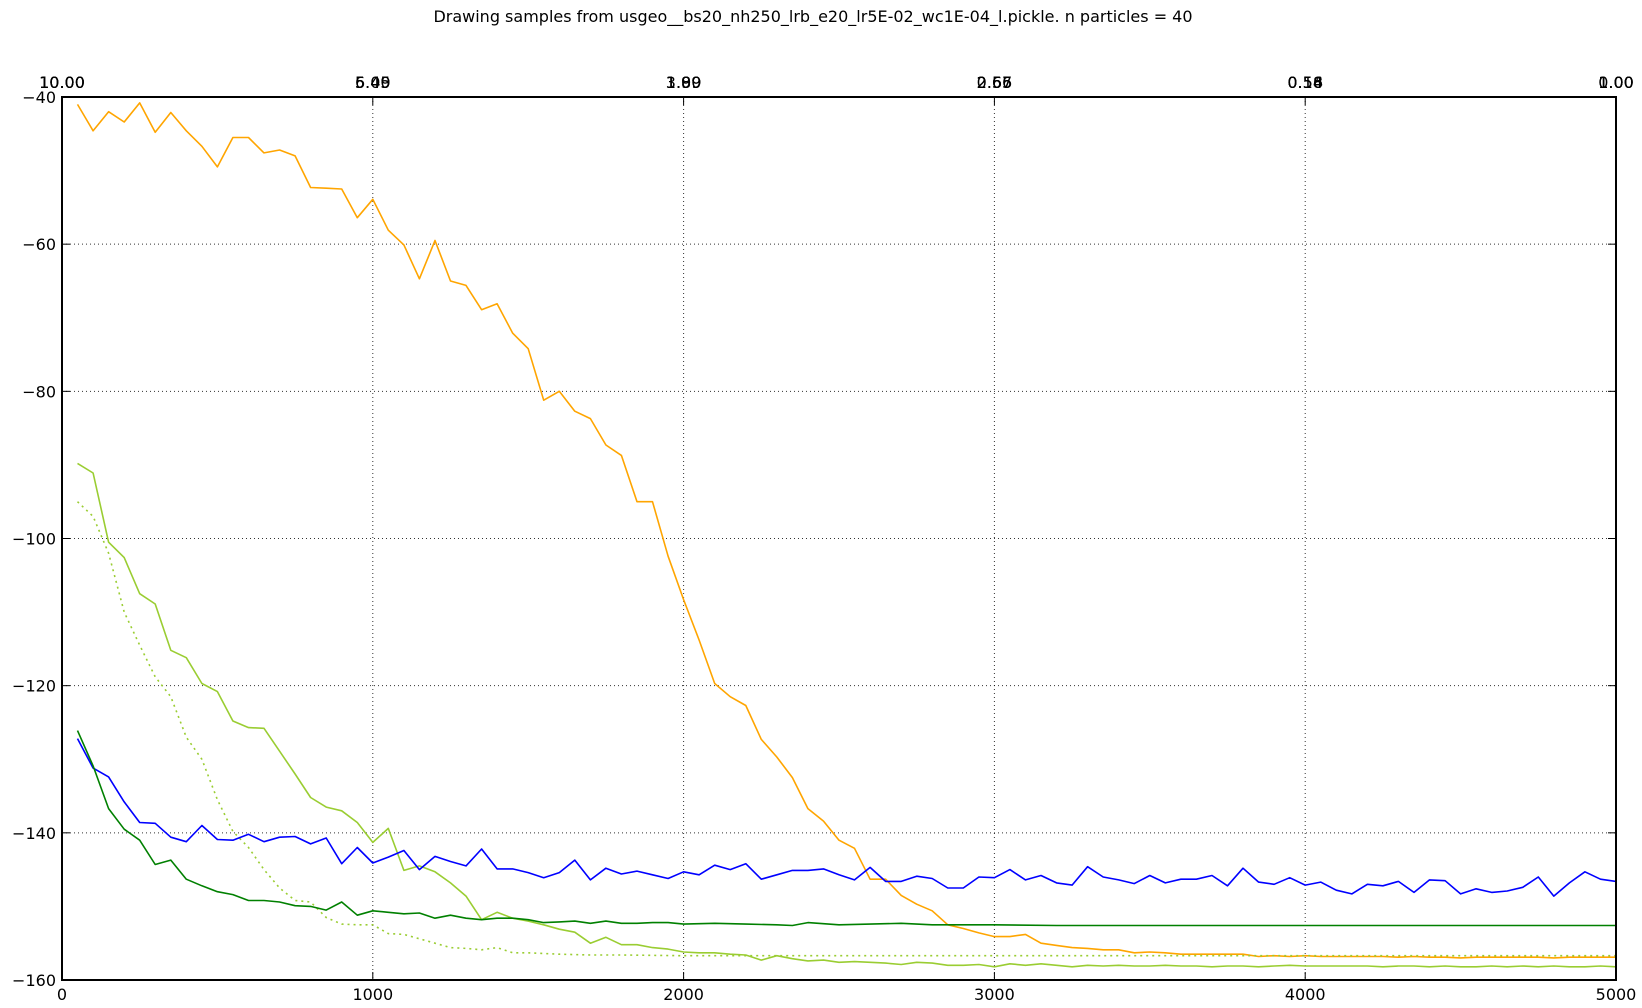 This screenshot has width=1642, height=1008. Describe the element at coordinates (1305, 994) in the screenshot. I see `x-tick-label: 4000` at that location.